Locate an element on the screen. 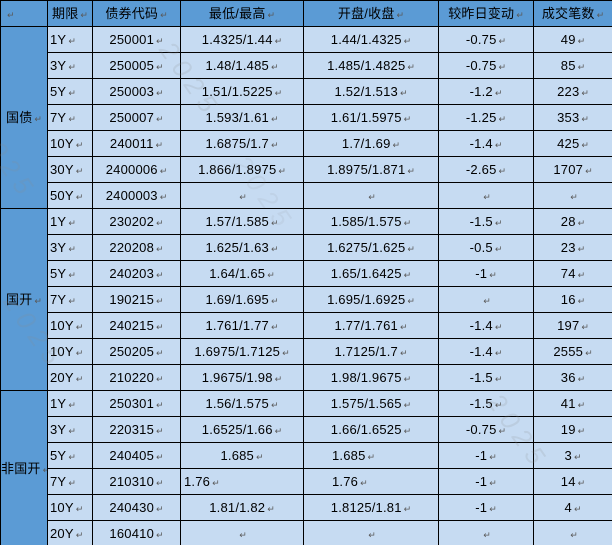  cell-term: 30Y ↵ is located at coordinates (70, 169).